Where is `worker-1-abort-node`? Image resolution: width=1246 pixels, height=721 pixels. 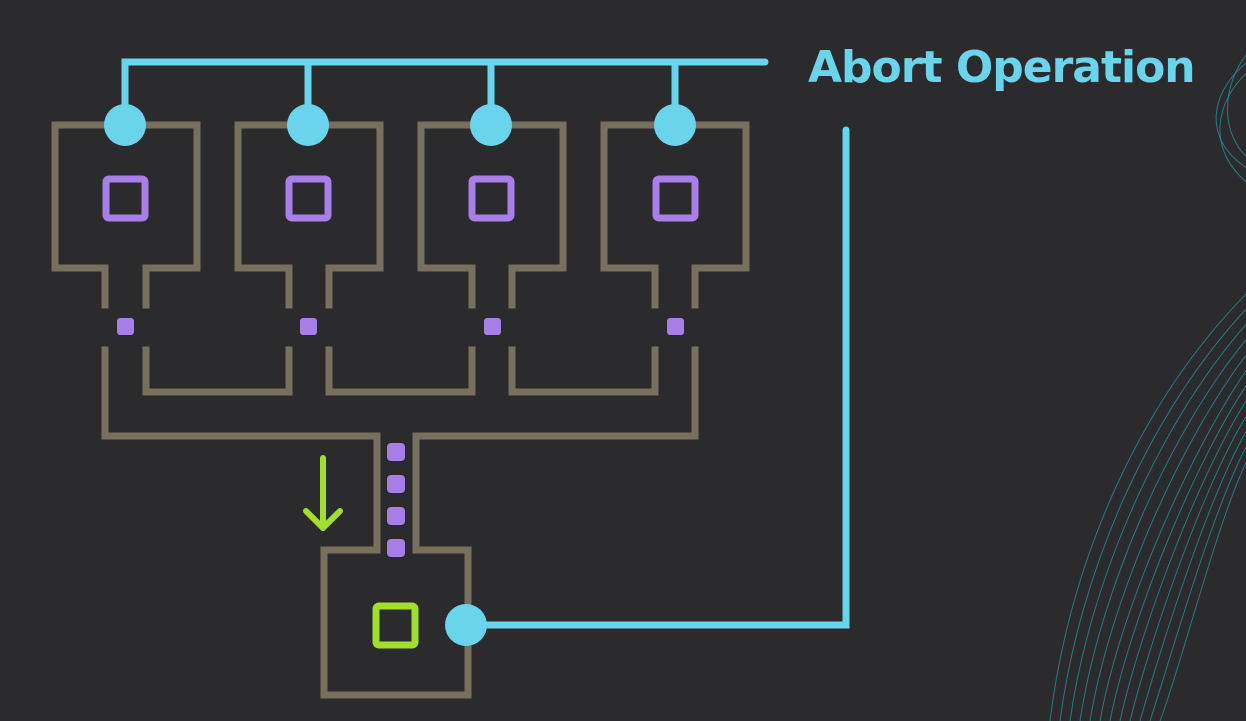
worker-1-abort-node is located at coordinates (125, 125).